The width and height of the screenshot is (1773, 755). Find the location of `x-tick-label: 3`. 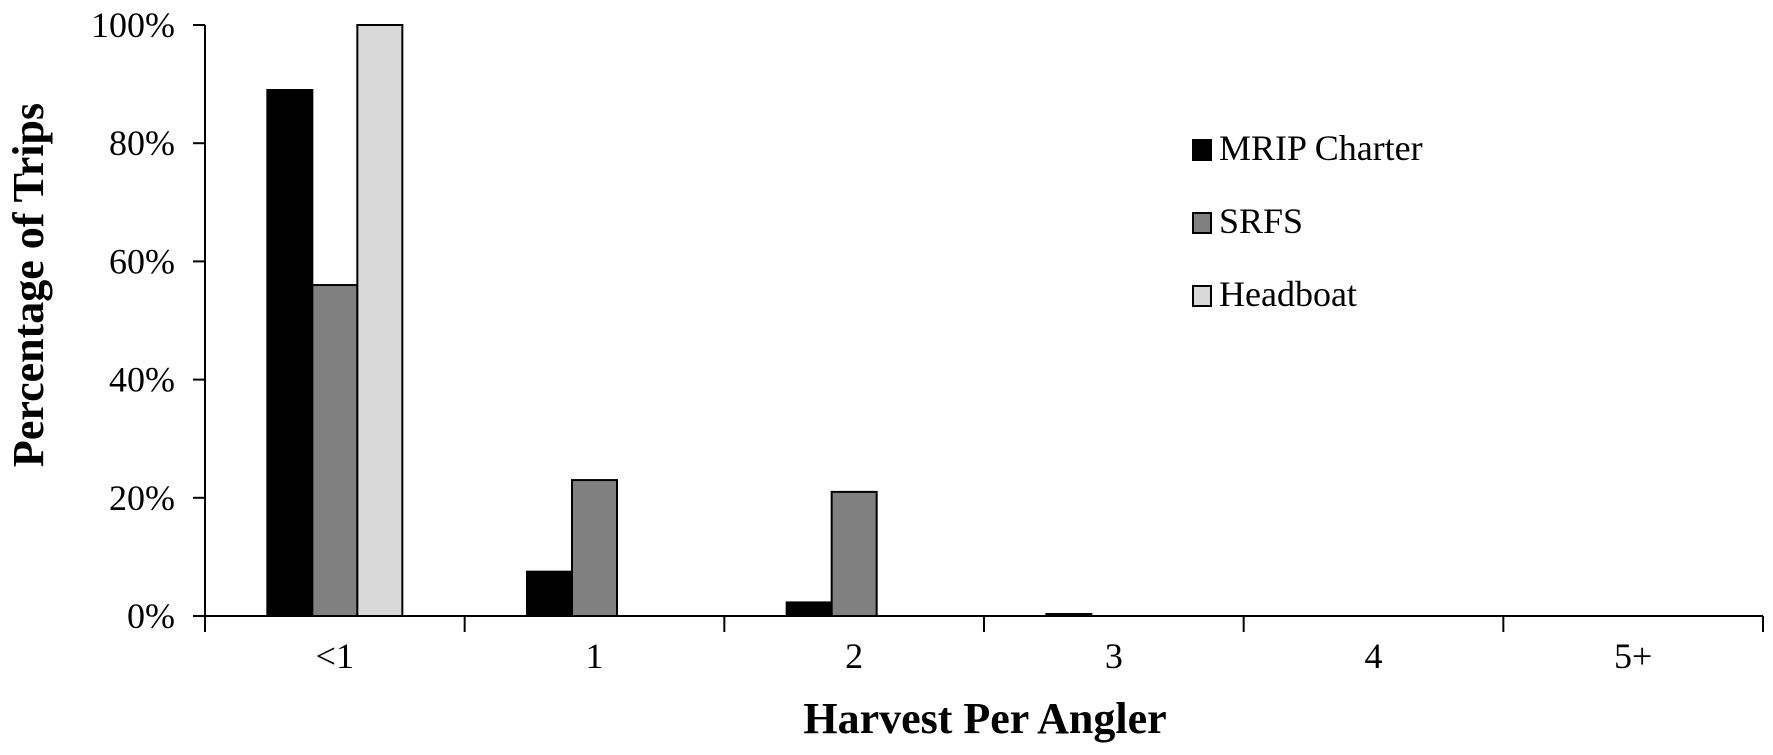

x-tick-label: 3 is located at coordinates (1114, 656).